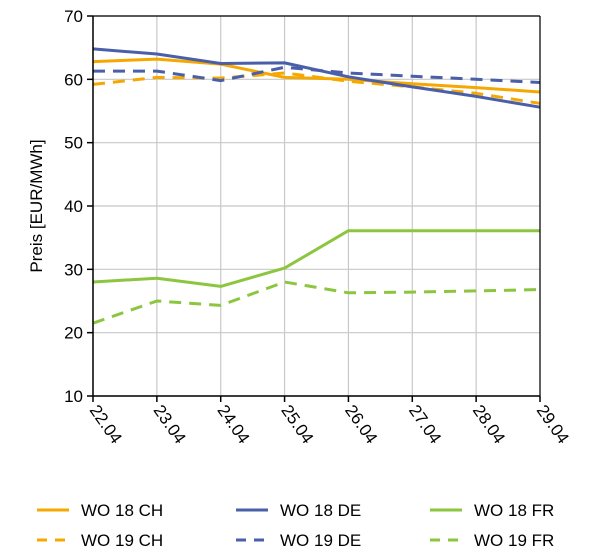 This screenshot has height=554, width=602. Describe the element at coordinates (233, 424) in the screenshot. I see `x-tick-label: 24.04` at that location.